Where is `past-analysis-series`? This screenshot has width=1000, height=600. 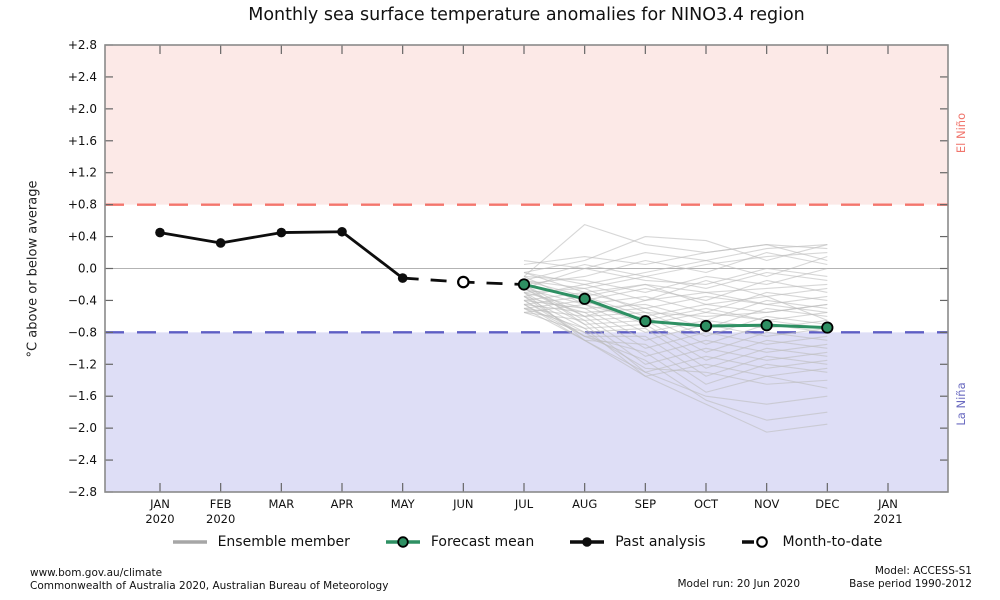
past-analysis-series is located at coordinates (281, 254).